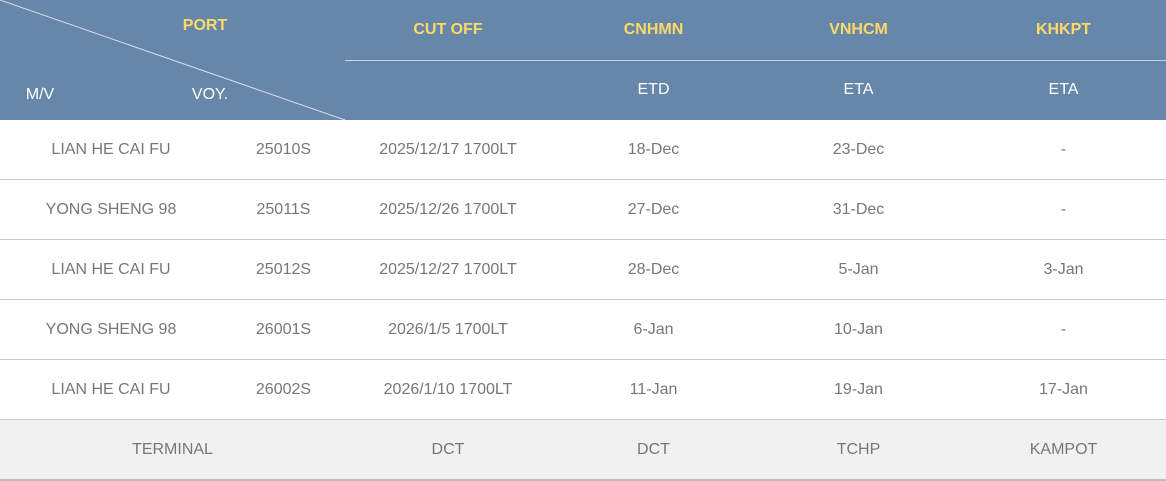 This screenshot has height=481, width=1166. What do you see at coordinates (283, 389) in the screenshot?
I see `voy-cell: 26002S` at bounding box center [283, 389].